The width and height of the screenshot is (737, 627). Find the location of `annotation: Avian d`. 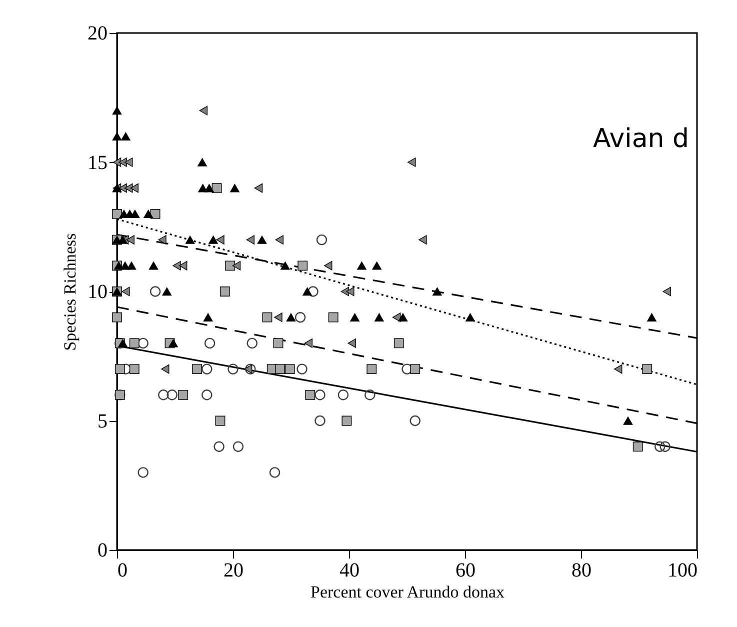

annotation: Avian d is located at coordinates (641, 139).